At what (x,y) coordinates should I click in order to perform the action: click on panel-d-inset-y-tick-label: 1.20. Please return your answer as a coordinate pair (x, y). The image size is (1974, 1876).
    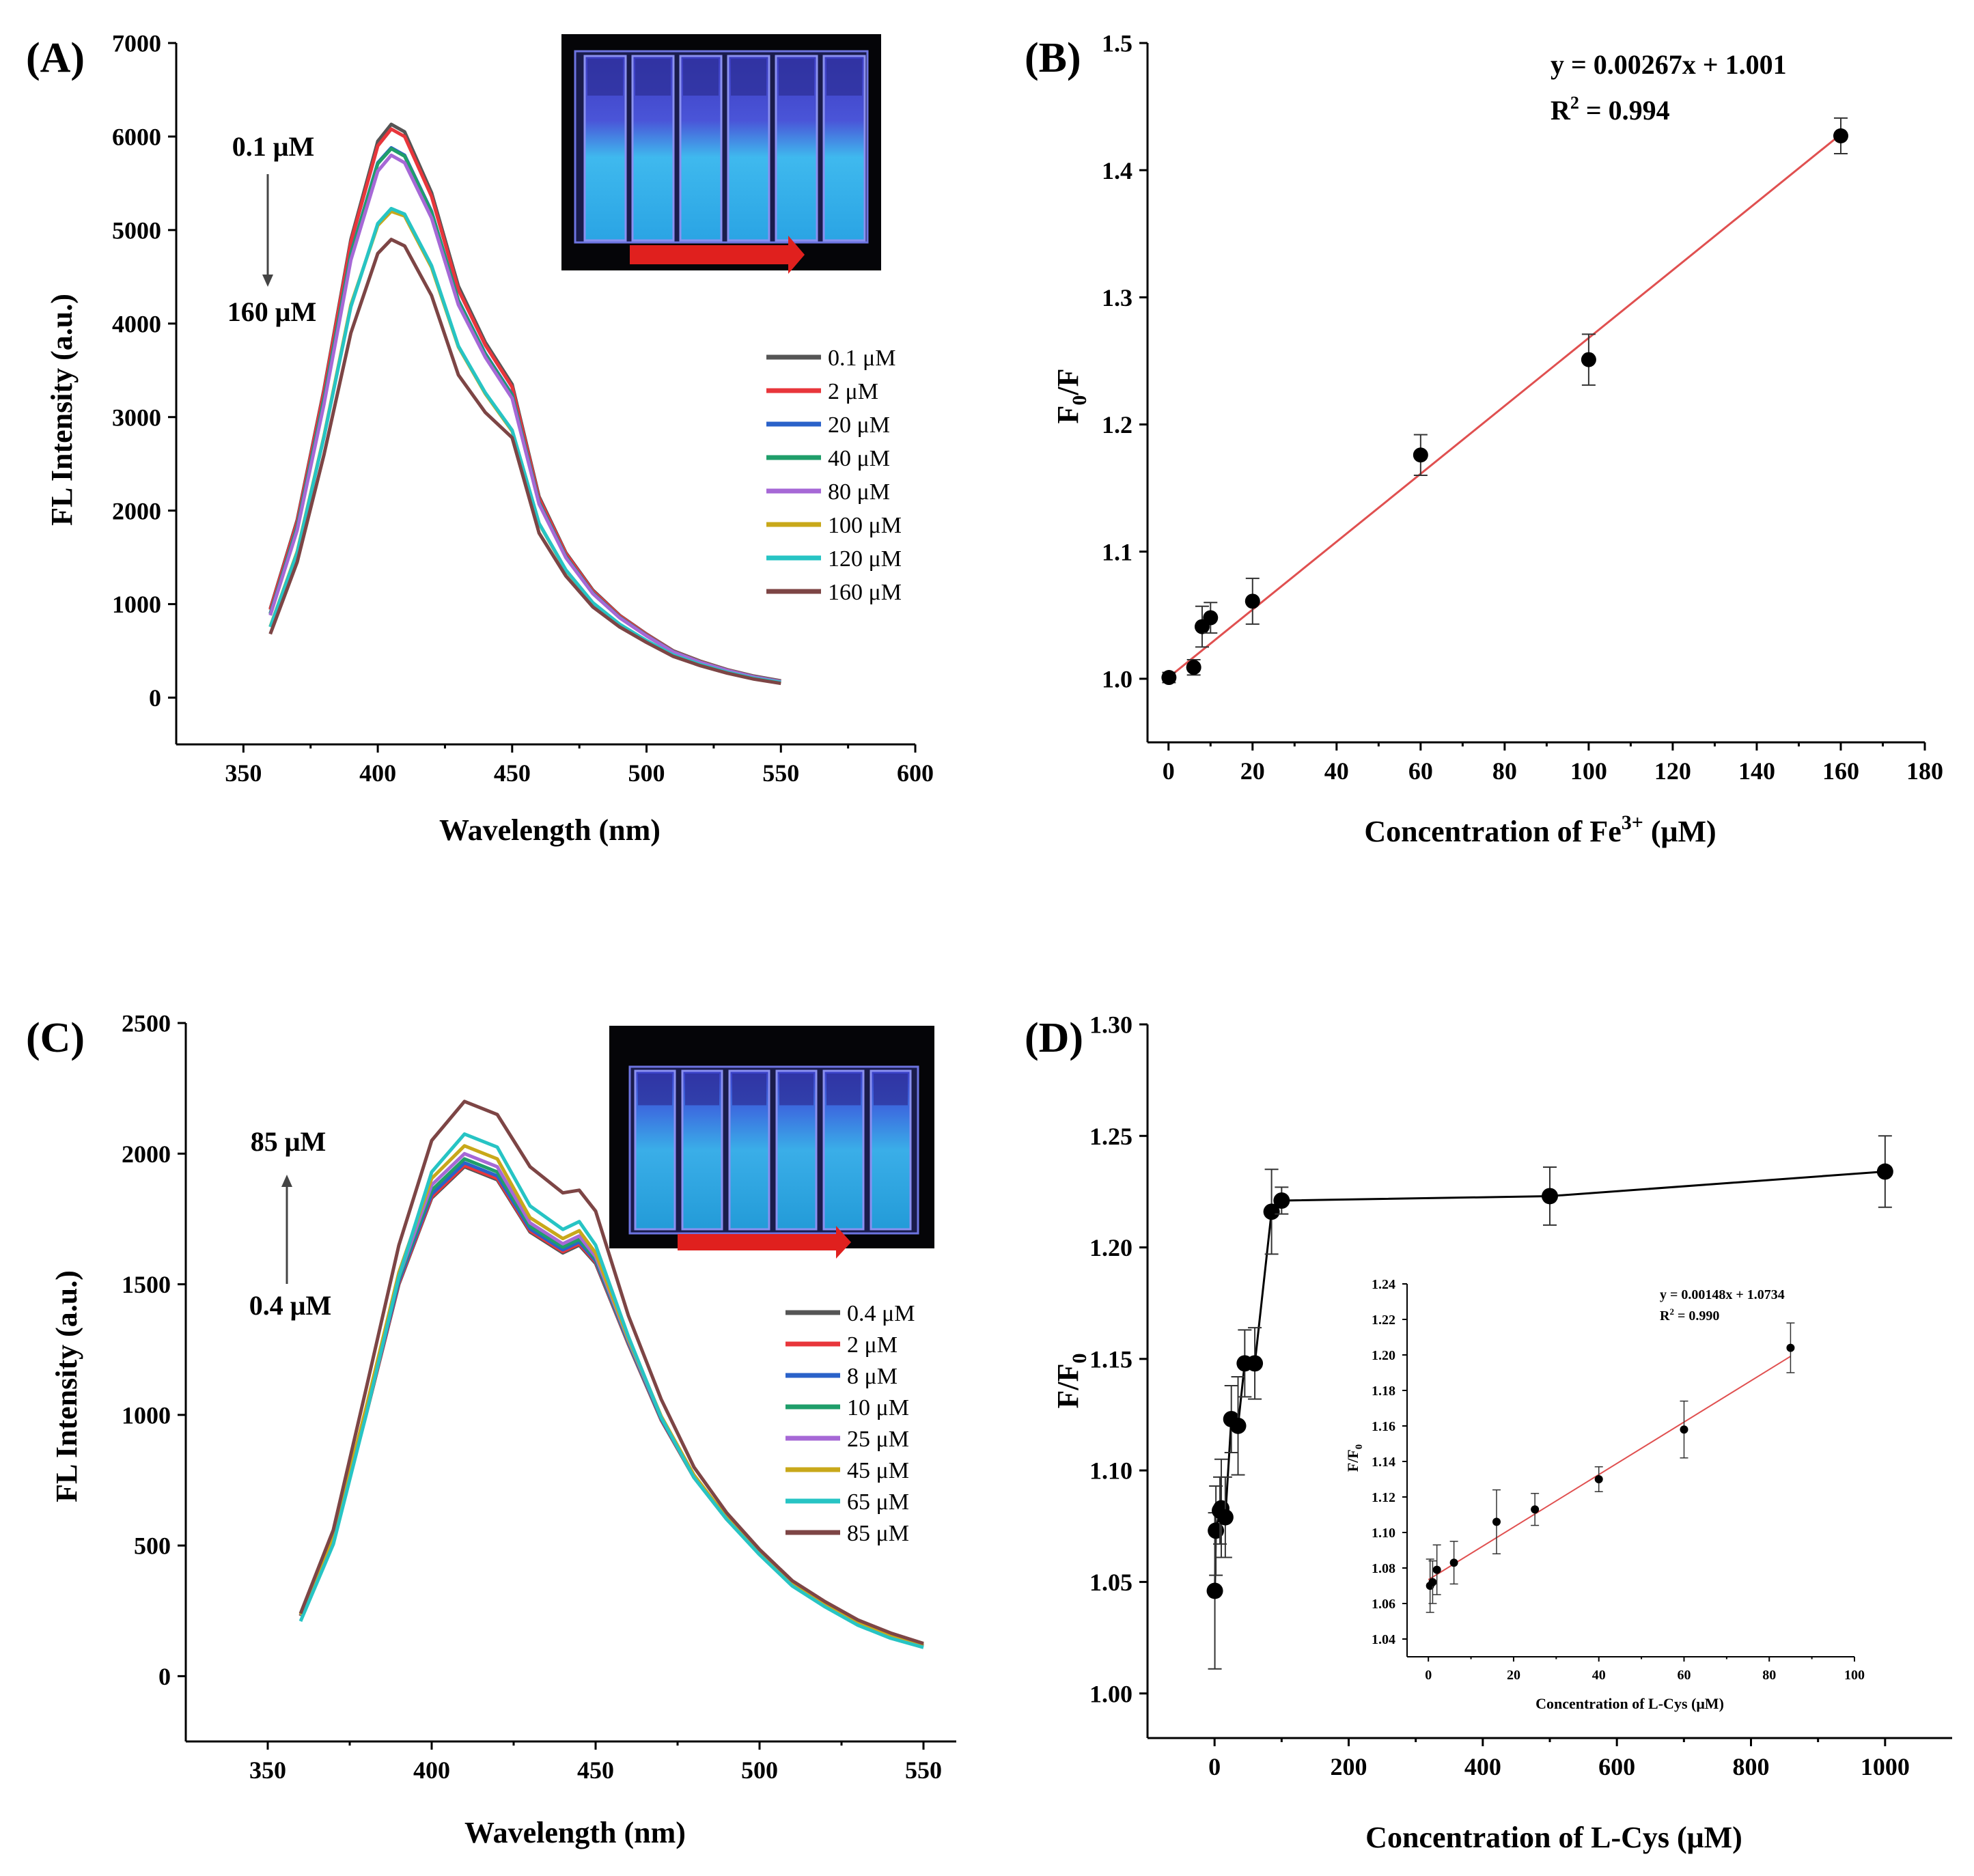
    Looking at the image, I should click on (1383, 1355).